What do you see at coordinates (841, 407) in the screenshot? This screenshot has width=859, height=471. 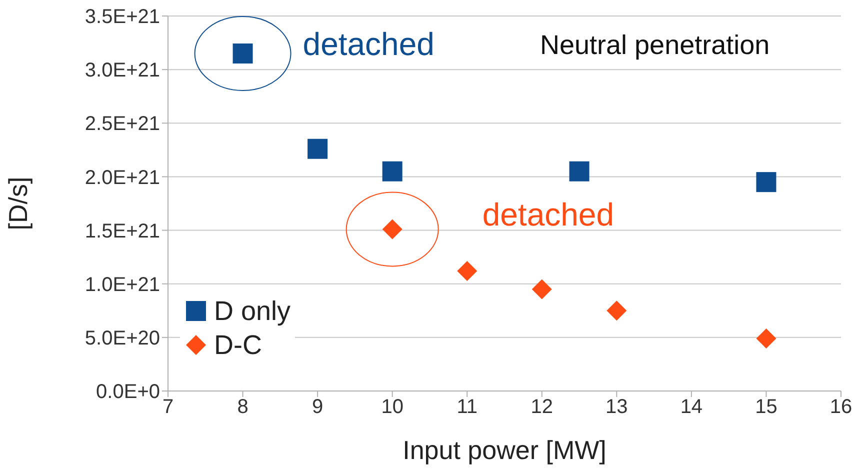 I see `x-tick-label: 16` at bounding box center [841, 407].